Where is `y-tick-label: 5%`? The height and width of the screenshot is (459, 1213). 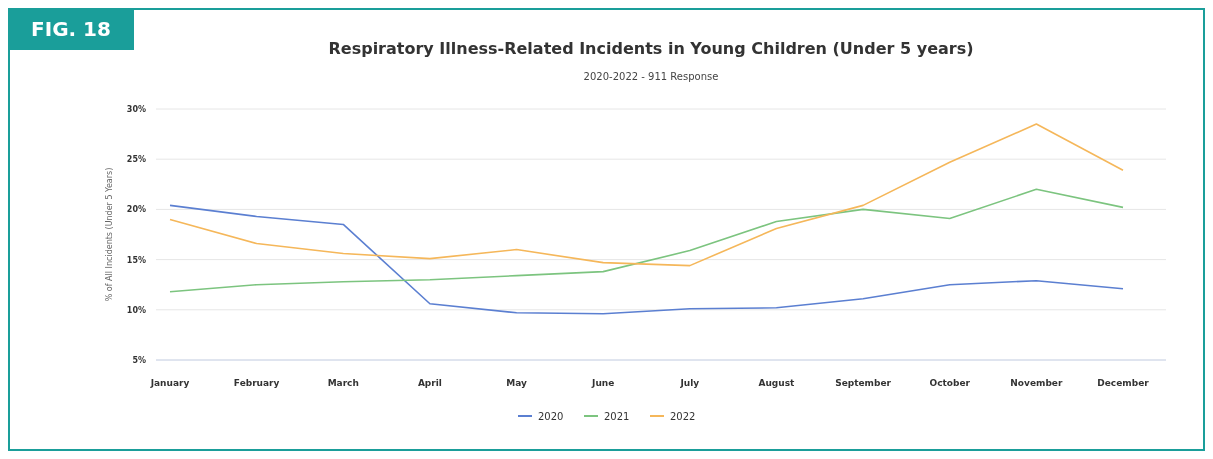
y-tick-label: 5% is located at coordinates (139, 360).